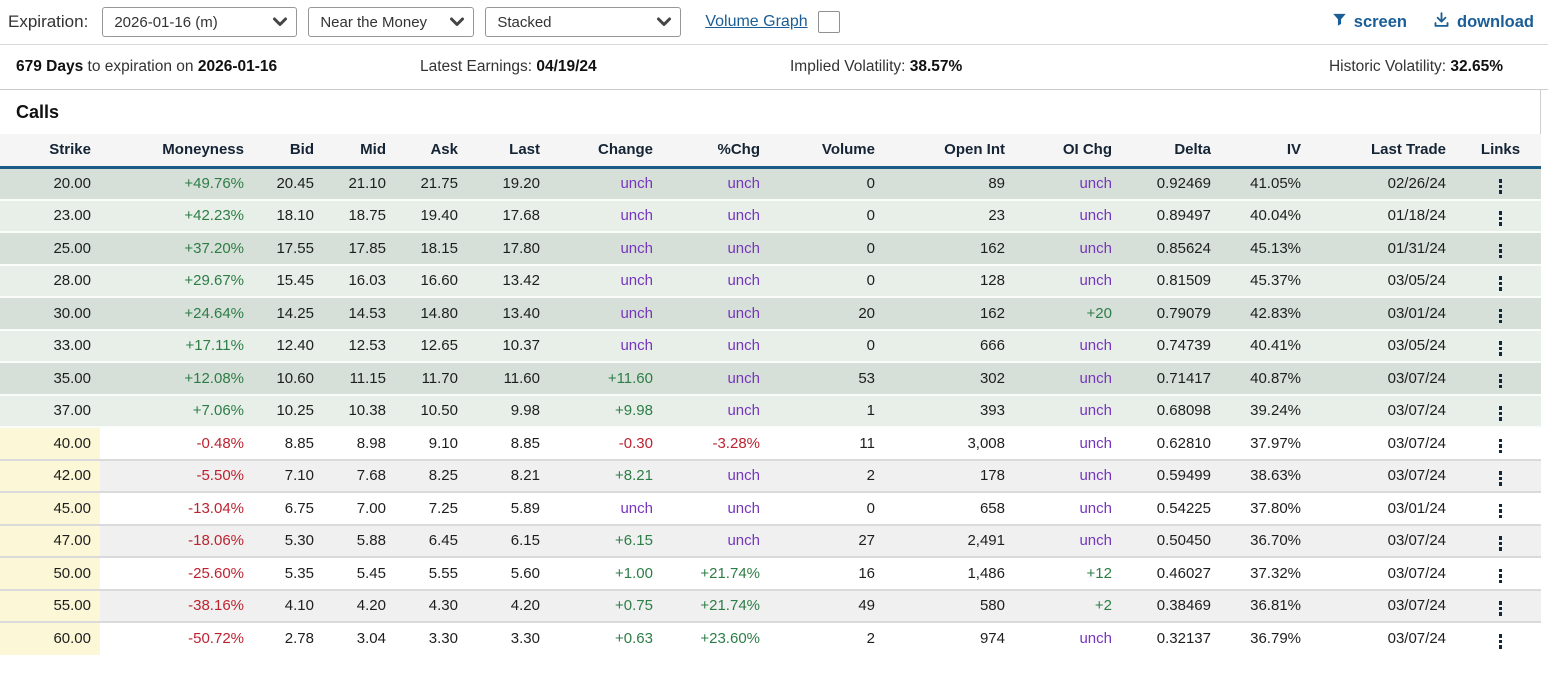 The height and width of the screenshot is (689, 1548). Describe the element at coordinates (436, 508) in the screenshot. I see `cell-ask: 7.25` at that location.